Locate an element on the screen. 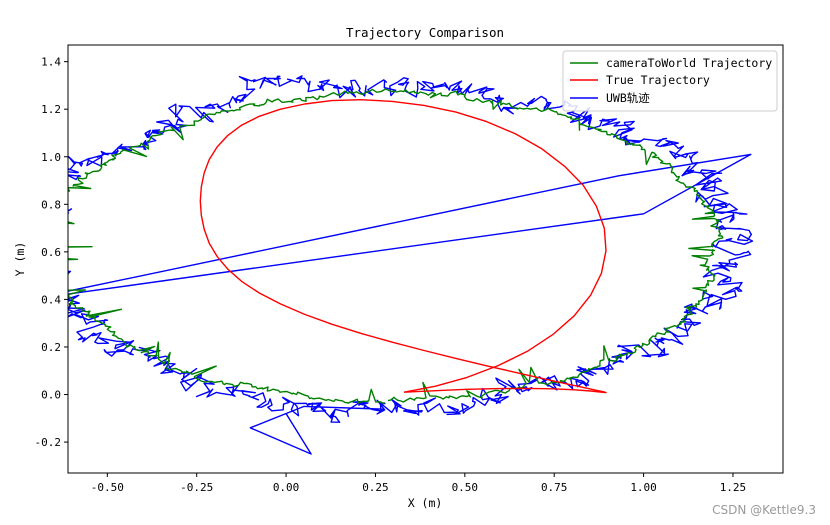 The image size is (830, 525). y-tick-label: 0.0 is located at coordinates (51, 395).